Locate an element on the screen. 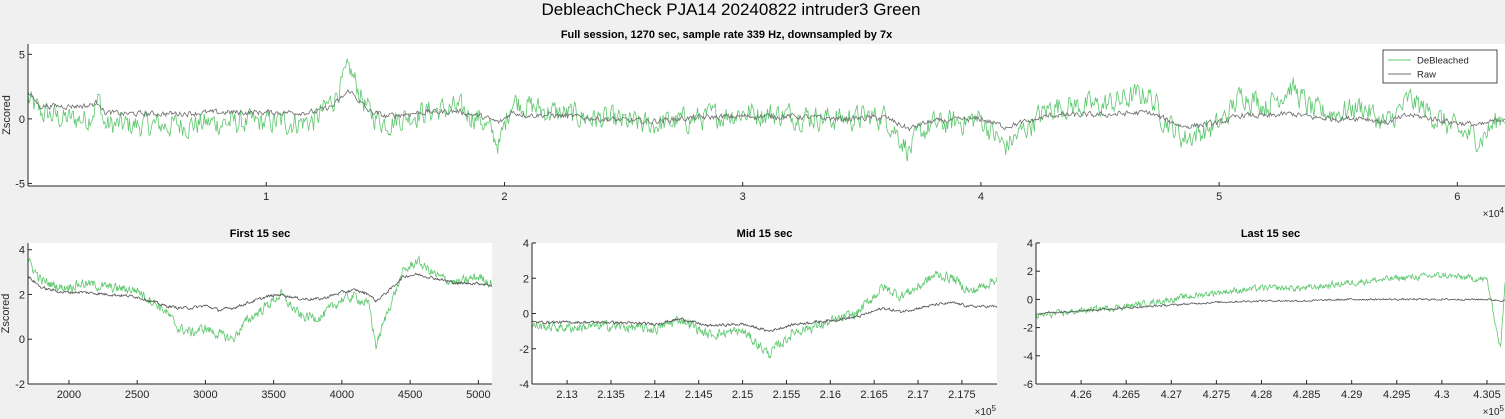 The width and height of the screenshot is (1505, 419). x-tick-label: 2.145 is located at coordinates (699, 395).